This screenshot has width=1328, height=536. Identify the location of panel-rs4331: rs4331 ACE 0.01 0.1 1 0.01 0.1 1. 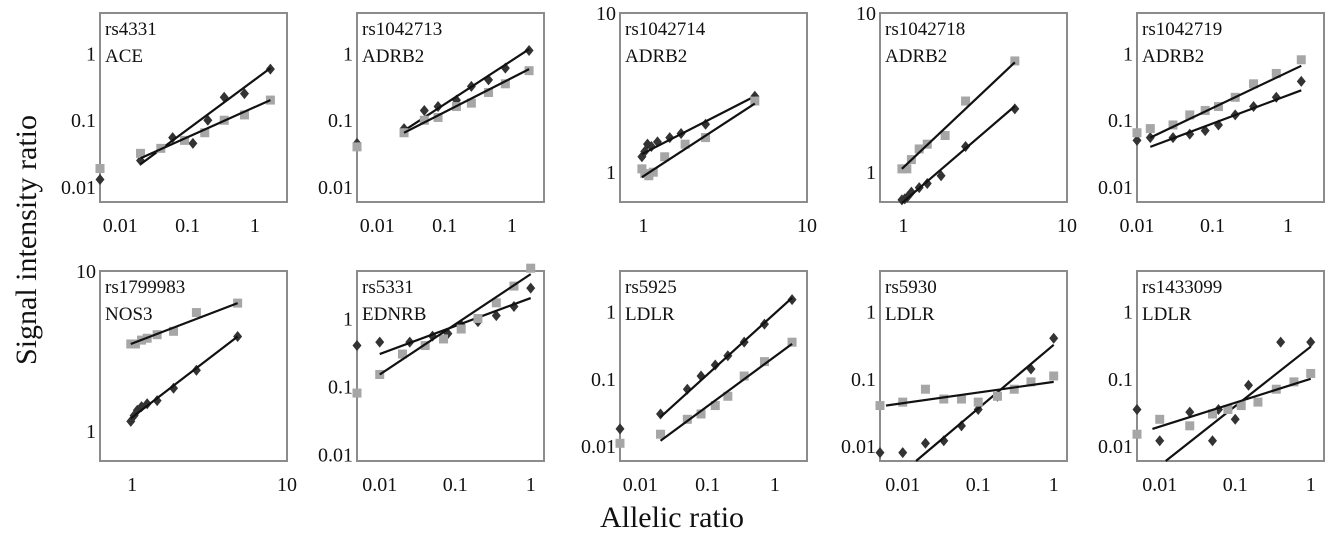
(174, 124).